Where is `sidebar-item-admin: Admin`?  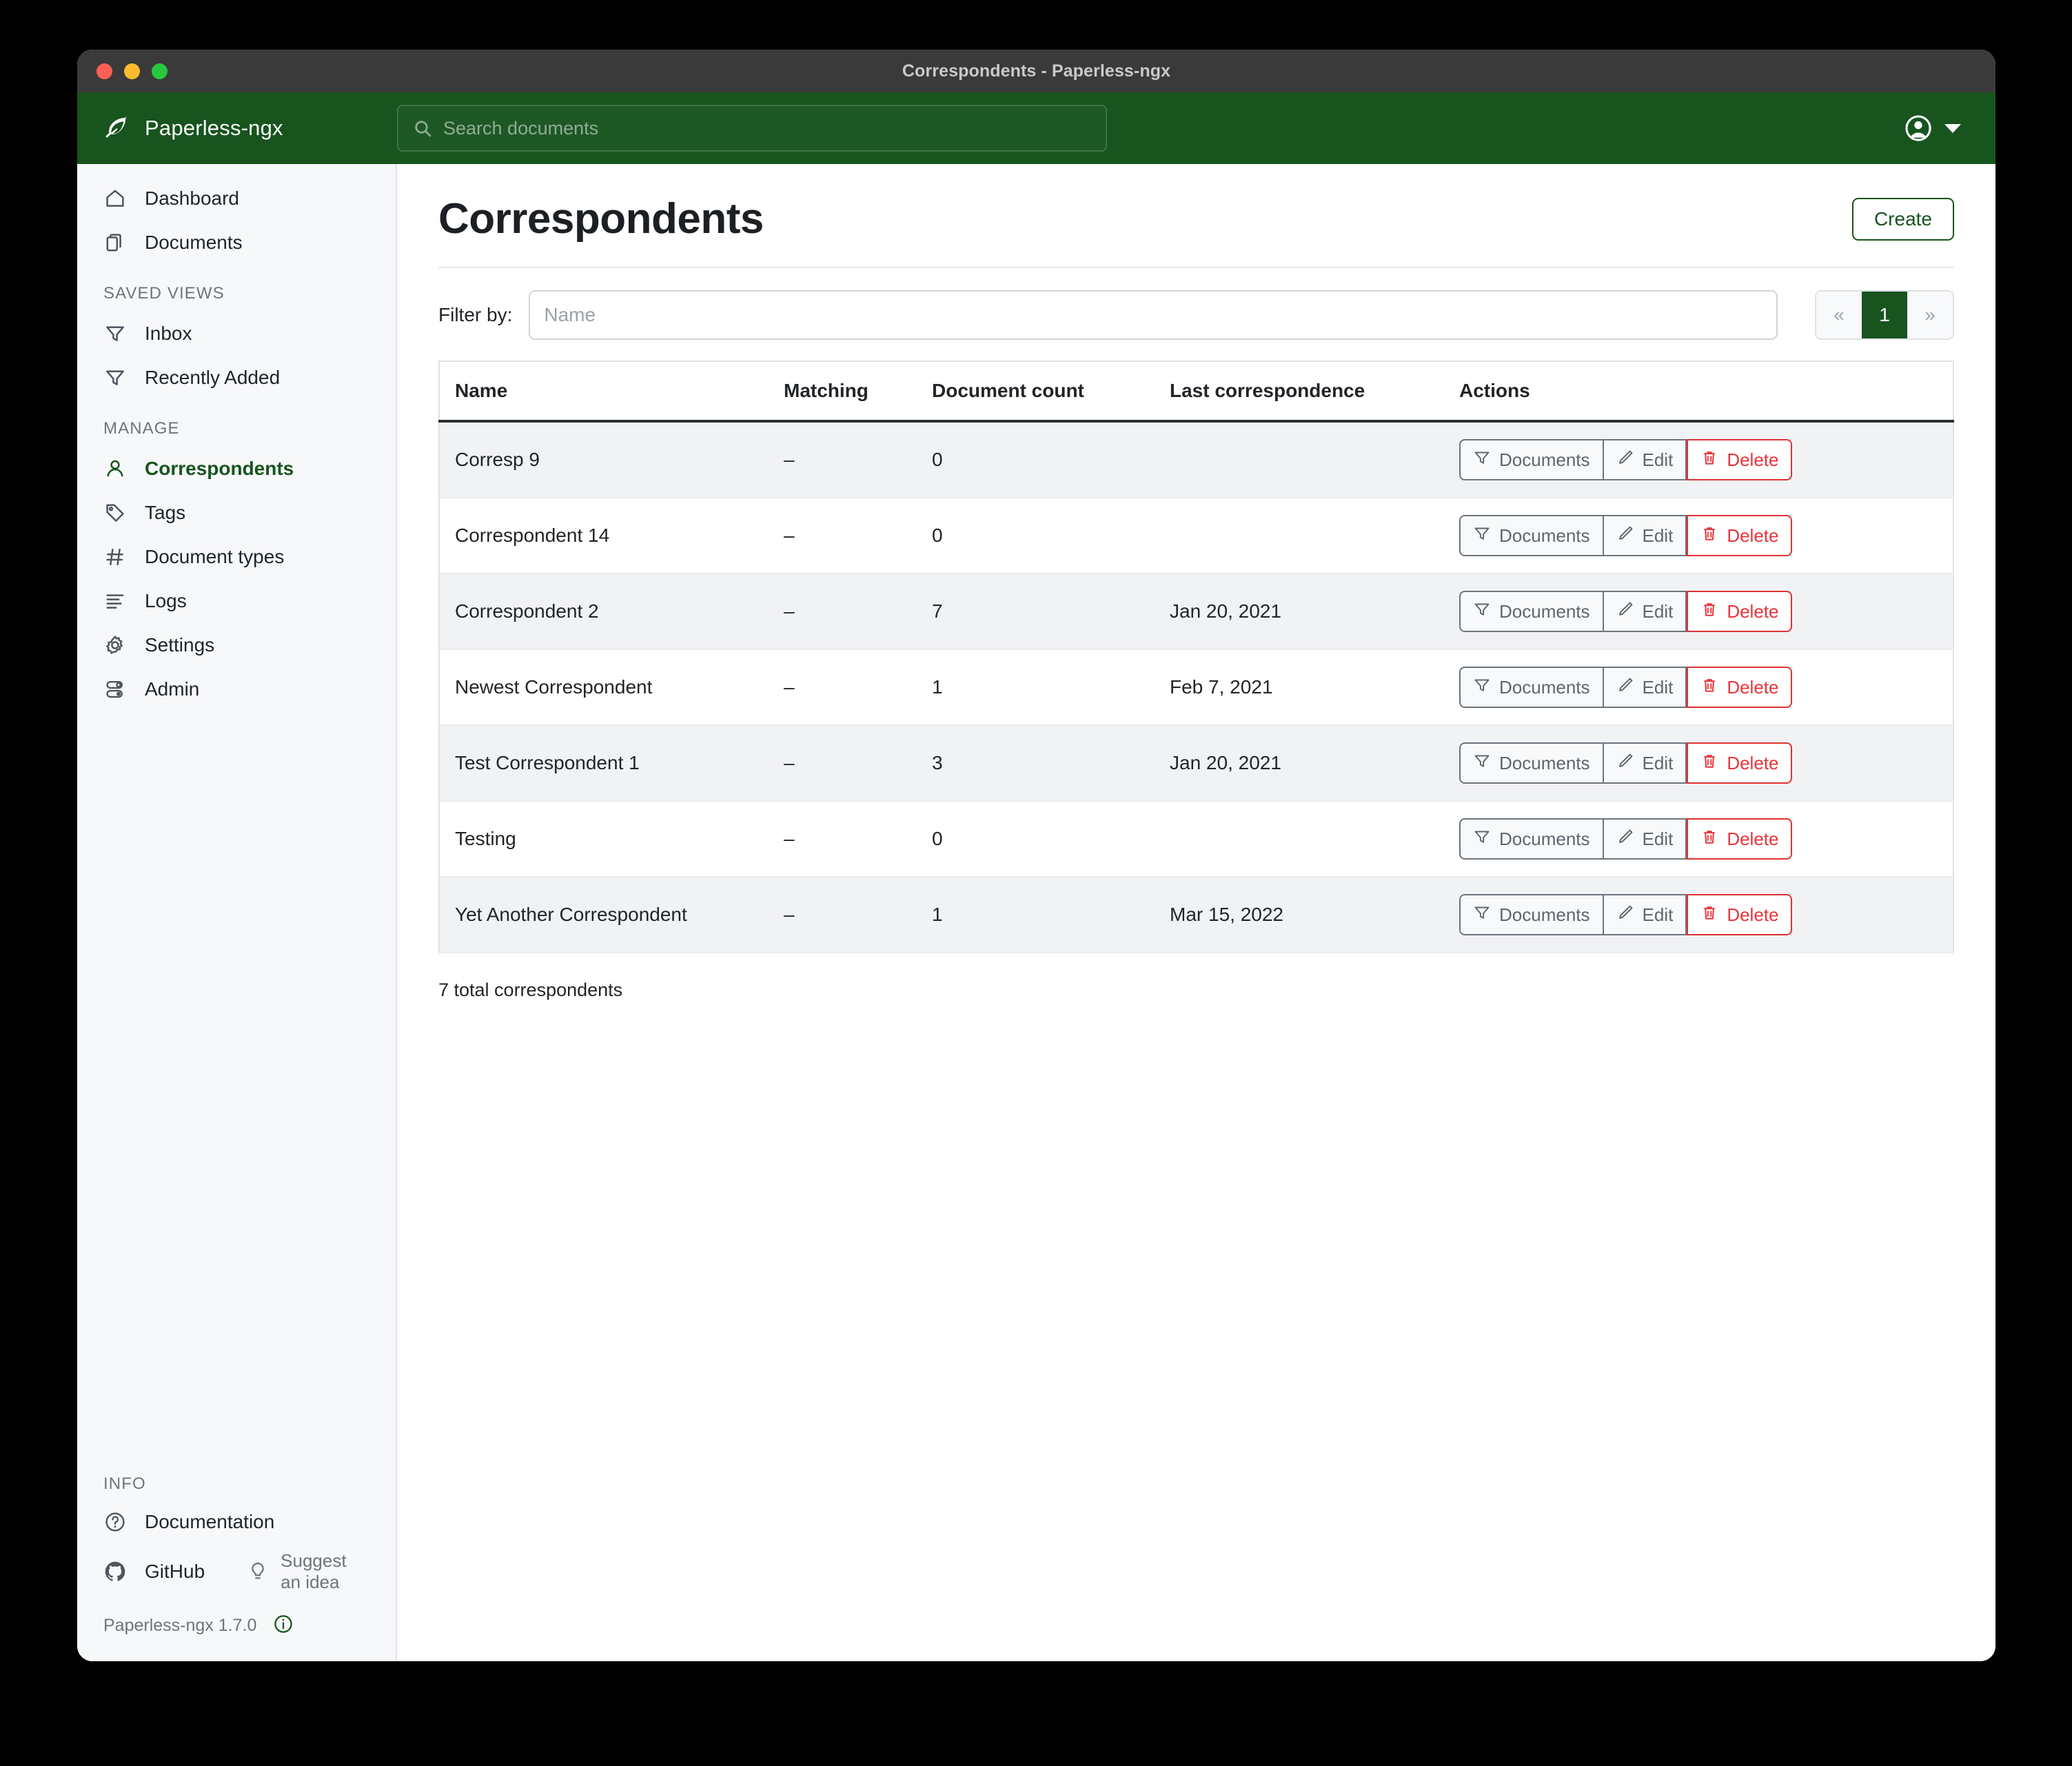 sidebar-item-admin: Admin is located at coordinates (237, 689).